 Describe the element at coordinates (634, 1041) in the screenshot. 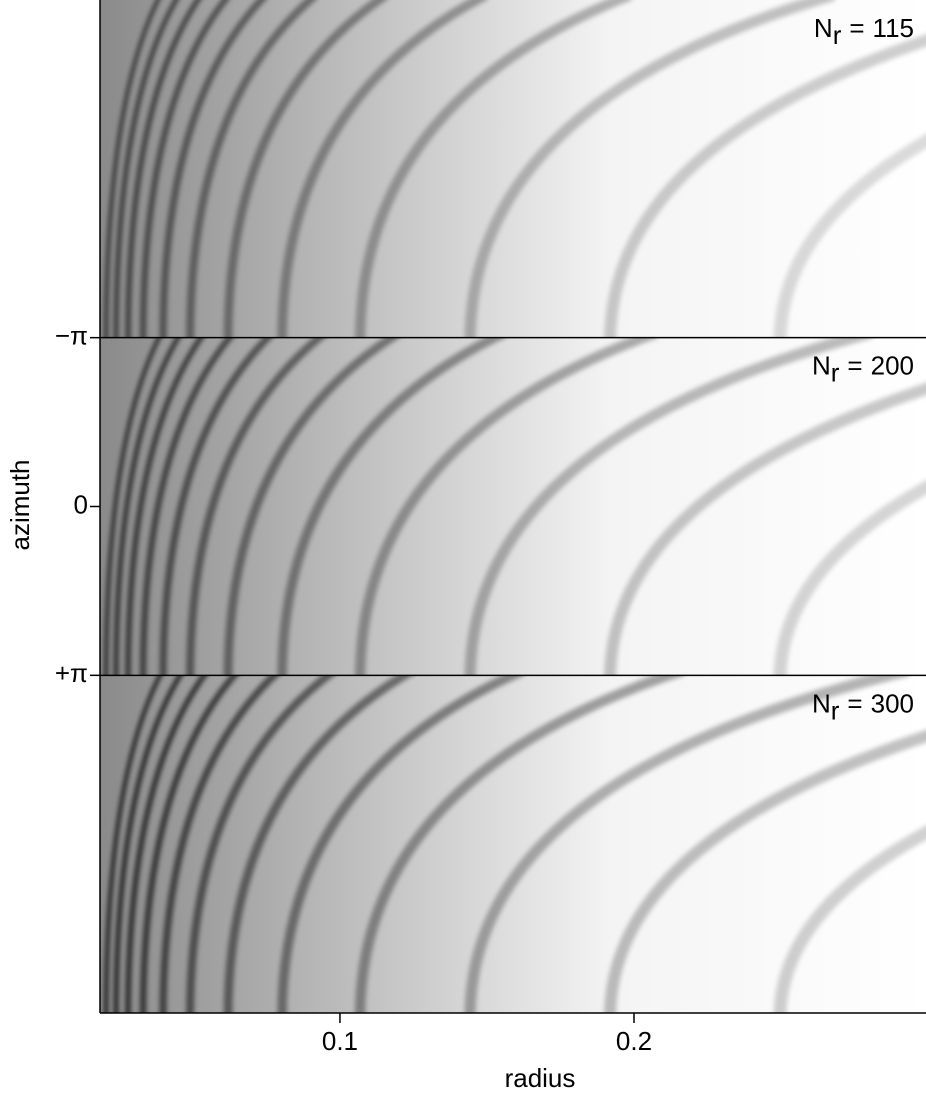

I see `x-tick-label: 0.2` at that location.